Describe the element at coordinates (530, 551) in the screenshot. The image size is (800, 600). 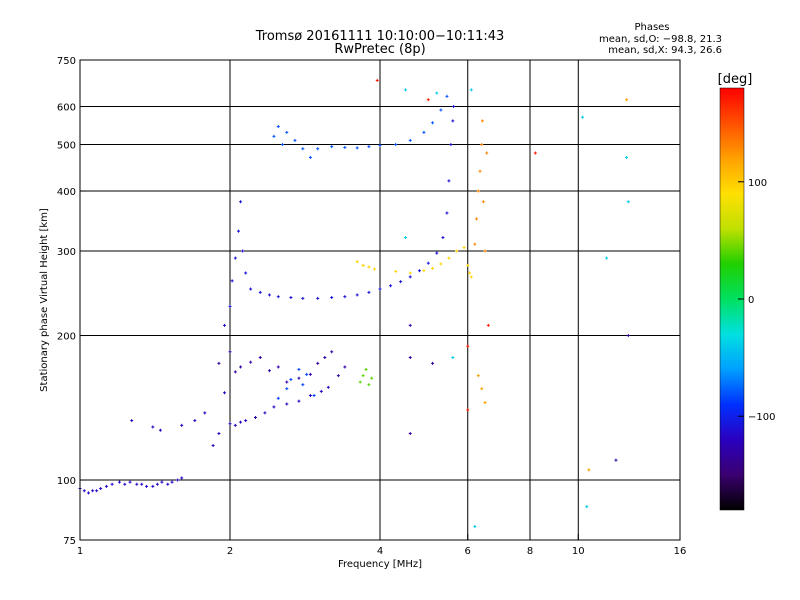
I see `x-tick-label: 8` at that location.